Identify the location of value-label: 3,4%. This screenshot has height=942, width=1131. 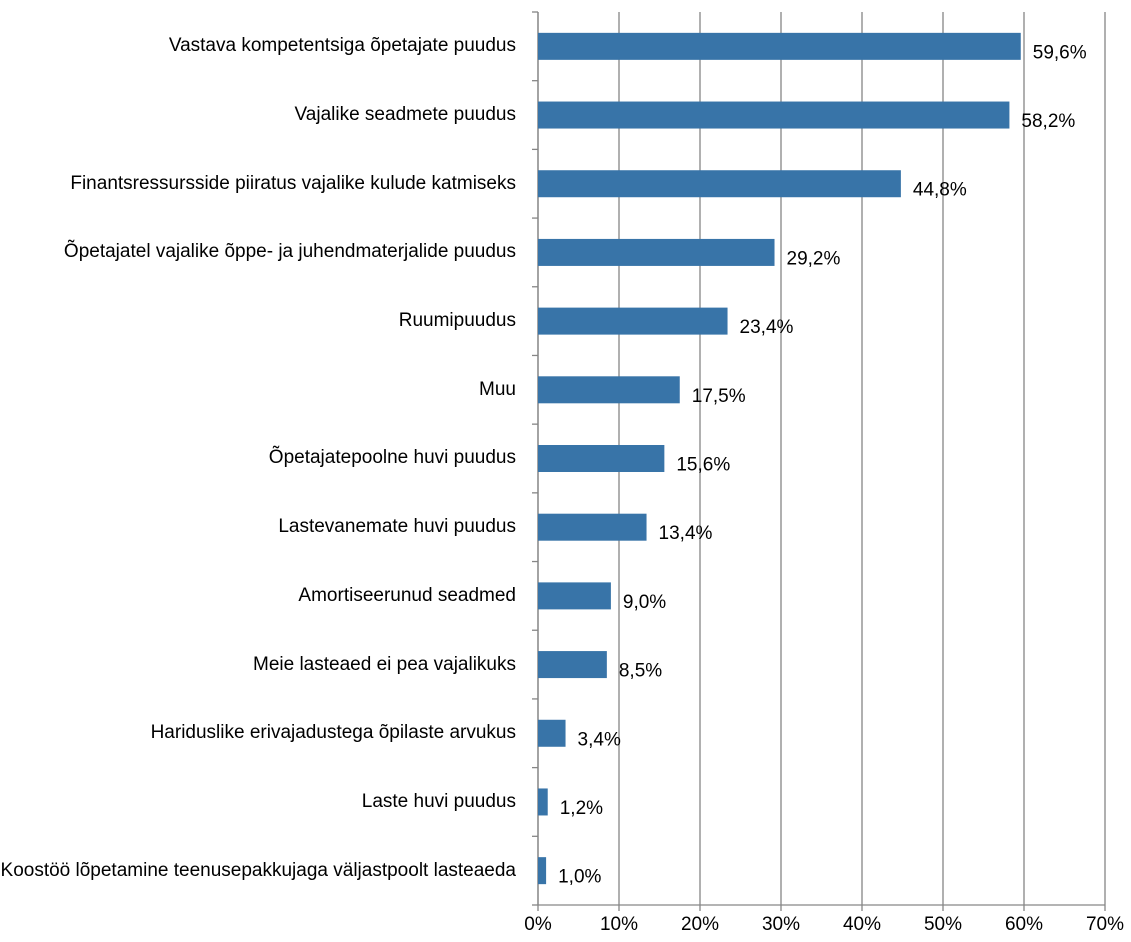
(599, 739).